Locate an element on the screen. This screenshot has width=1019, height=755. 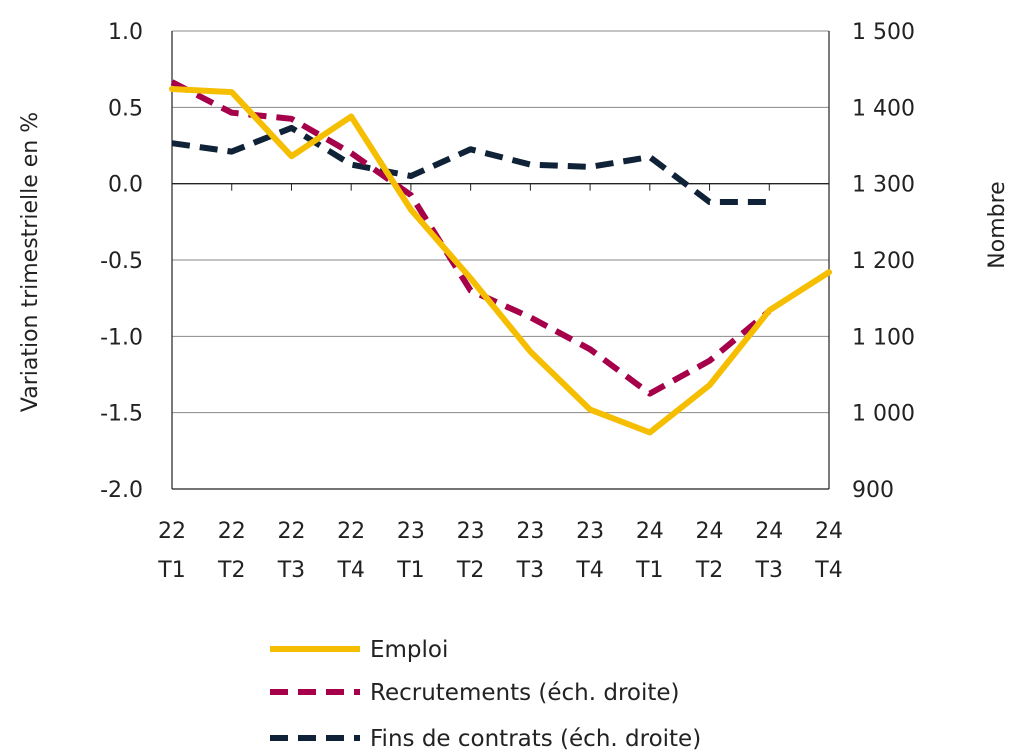
y2-tick-label: 1 100 is located at coordinates (883, 337).